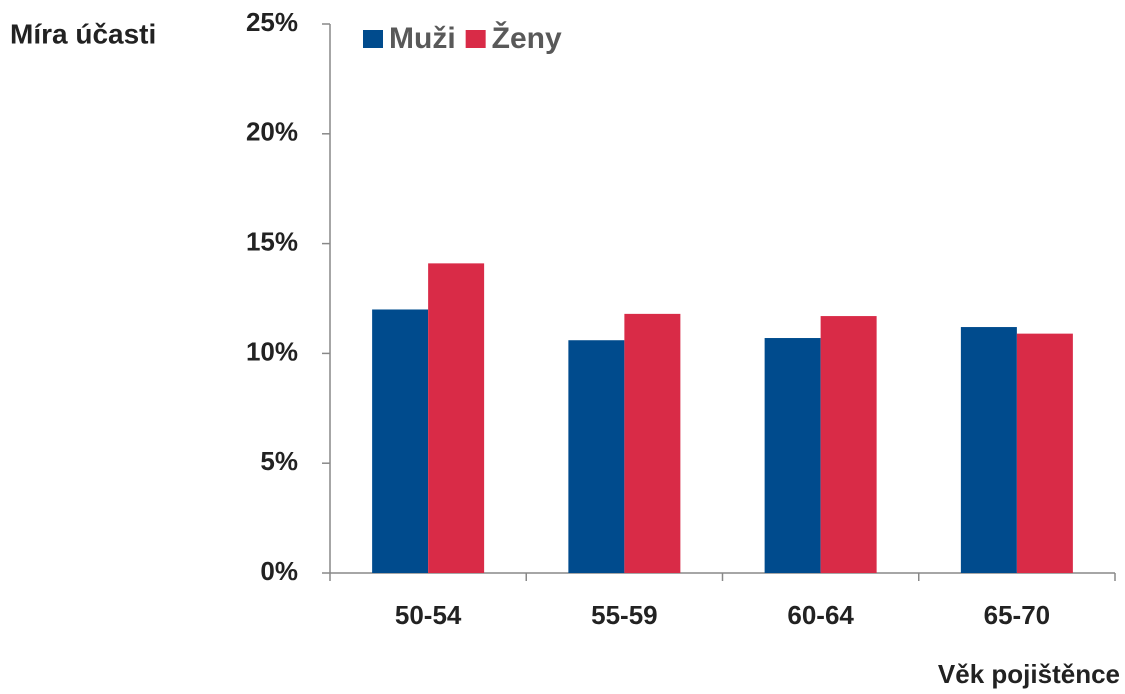 This screenshot has width=1125, height=694. Describe the element at coordinates (279, 571) in the screenshot. I see `y-tick-label: 0%` at that location.